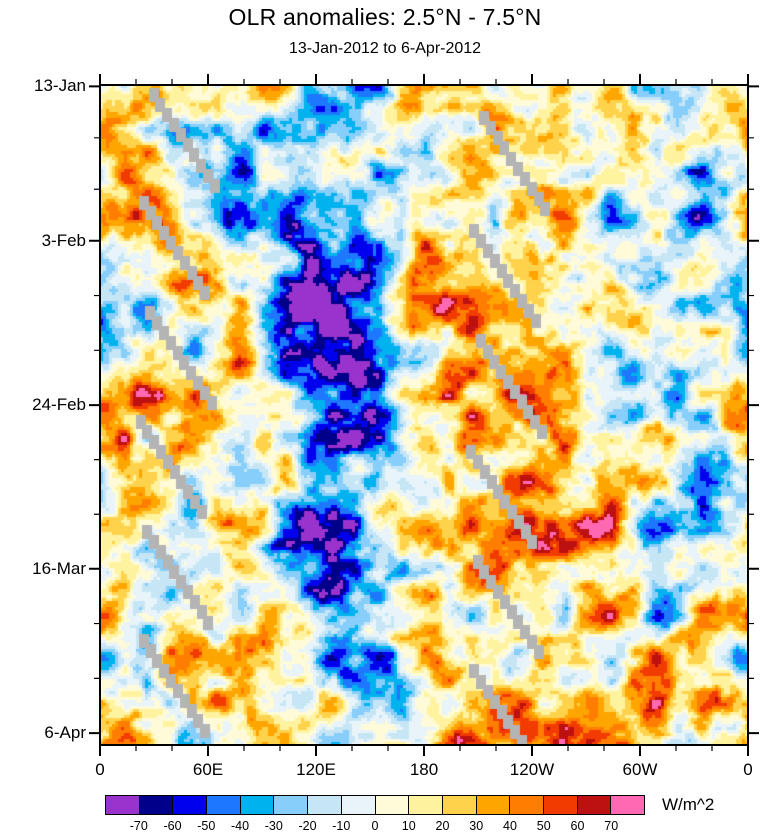  What do you see at coordinates (60, 86) in the screenshot?
I see `y-tick-label: 13-Jan` at bounding box center [60, 86].